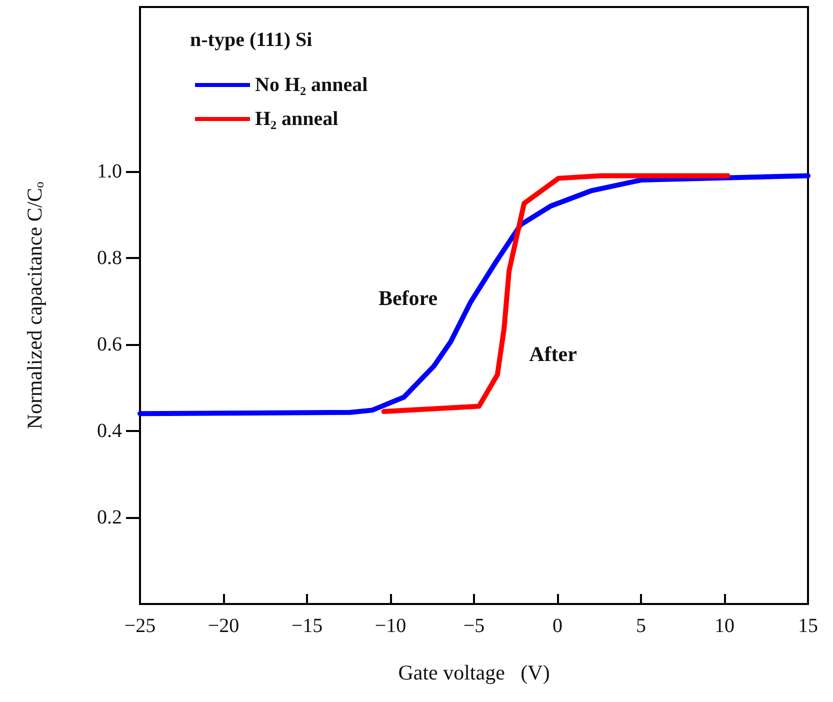 Image resolution: width=833 pixels, height=702 pixels. Describe the element at coordinates (724, 626) in the screenshot. I see `x-tick-label: 10` at that location.